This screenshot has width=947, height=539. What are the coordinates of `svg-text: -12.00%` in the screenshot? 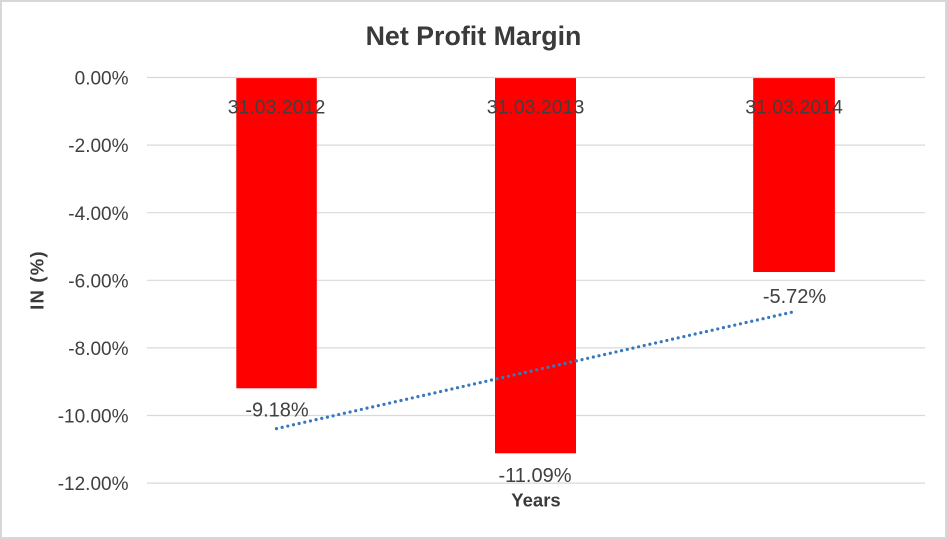 It's located at (93, 484).